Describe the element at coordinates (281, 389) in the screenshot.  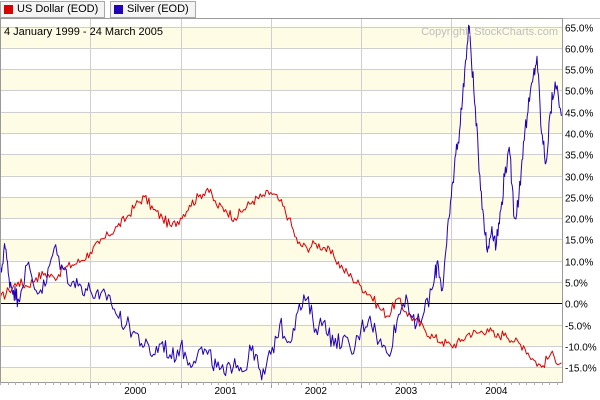
I see `x-axis: 2000 2001 2002 2003 2004` at that location.